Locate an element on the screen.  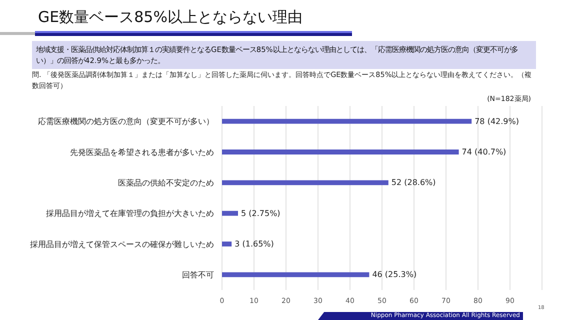
data-label: 5 (2.75%) is located at coordinates (260, 213).